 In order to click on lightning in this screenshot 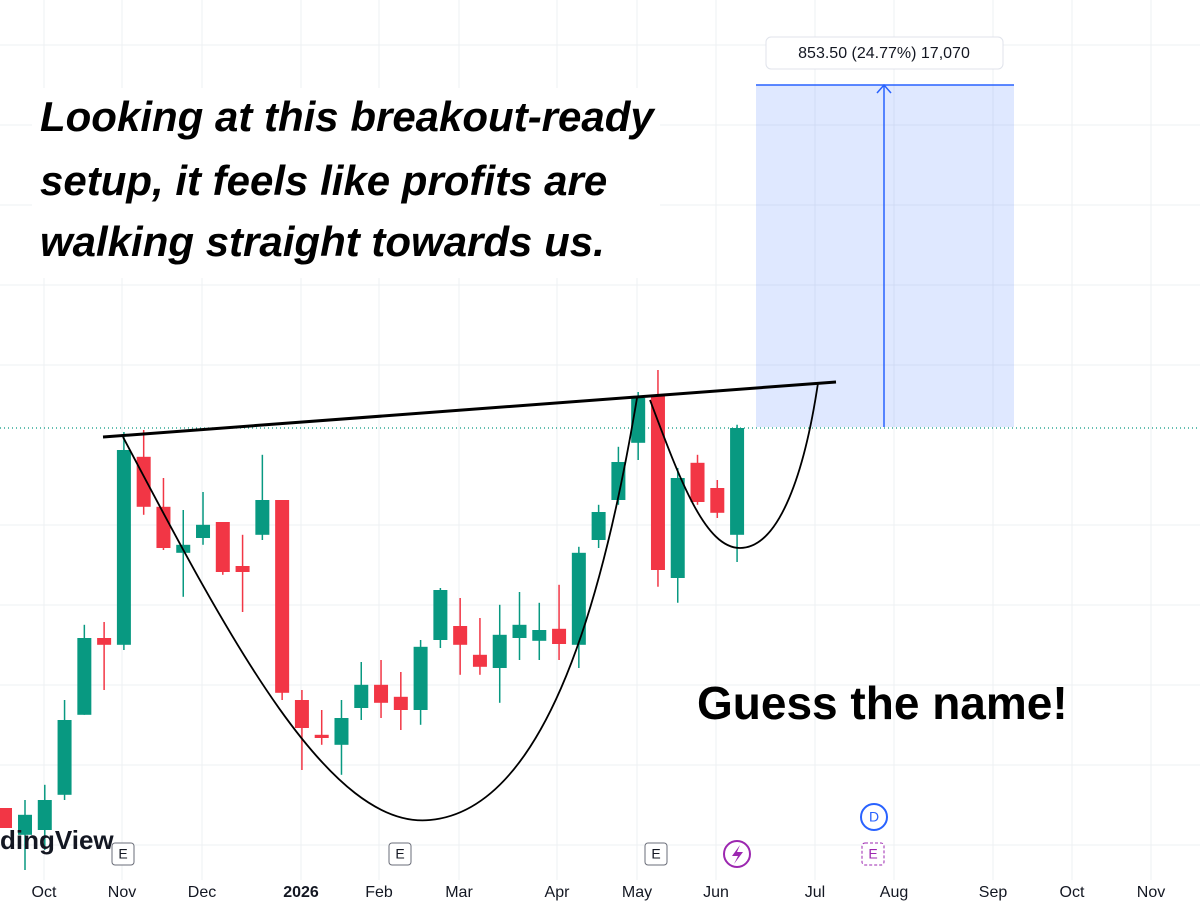, I will do `click(737, 854)`.